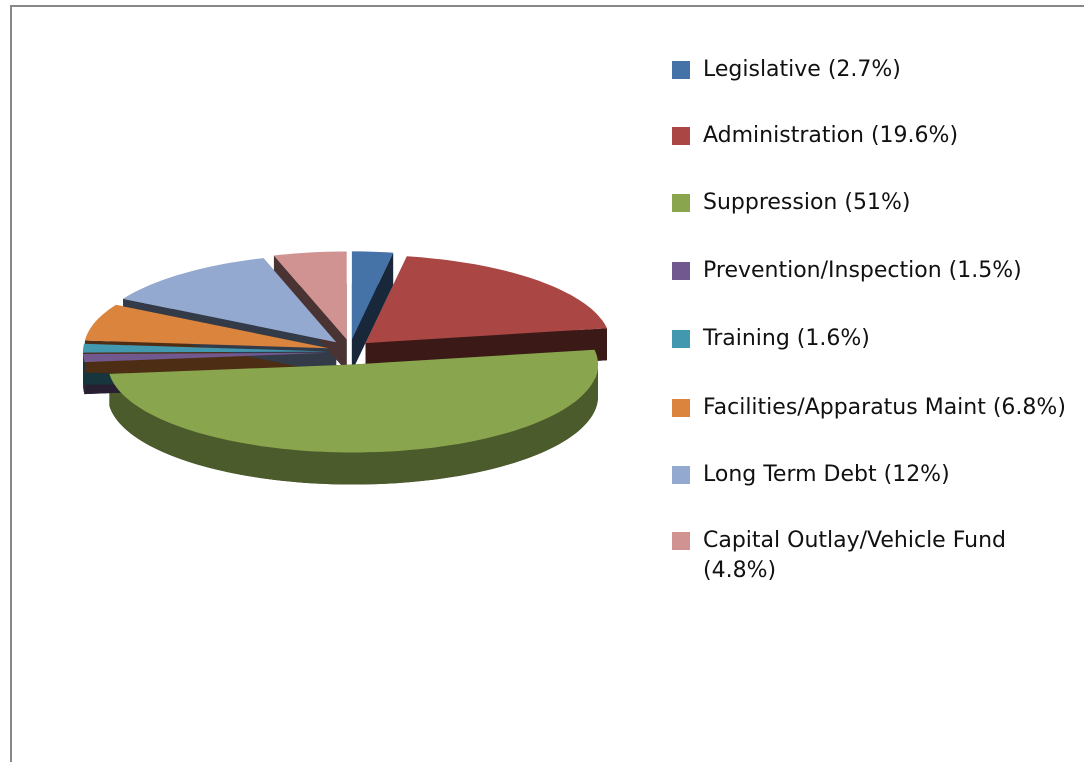 This screenshot has width=1084, height=762. What do you see at coordinates (884, 407) in the screenshot?
I see `legend-label: Facilities/Apparatus Maint (6.8%)` at bounding box center [884, 407].